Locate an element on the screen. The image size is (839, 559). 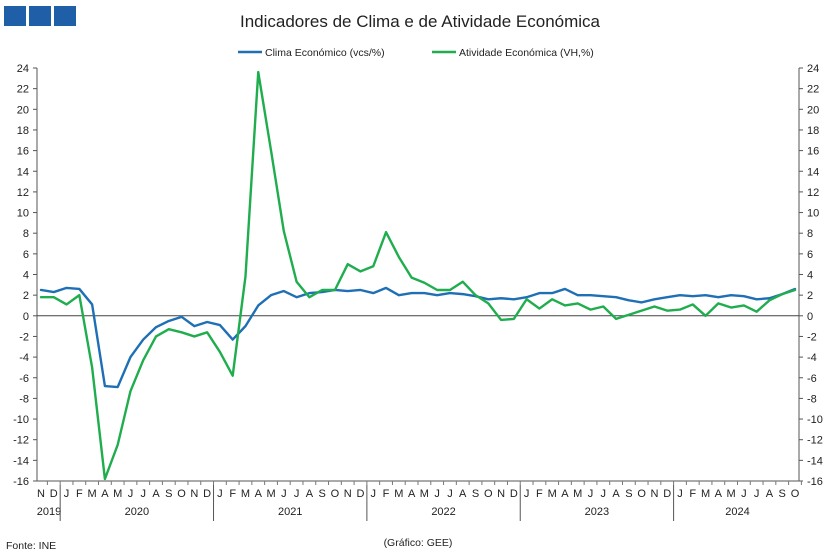
y-tick-label-left: -2 is located at coordinates (24, 337).